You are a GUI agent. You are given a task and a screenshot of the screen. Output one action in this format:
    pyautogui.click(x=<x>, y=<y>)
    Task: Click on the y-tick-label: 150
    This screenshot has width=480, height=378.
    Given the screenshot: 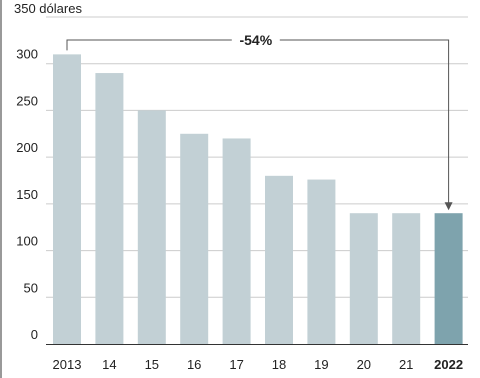 What is the action you would take?
    pyautogui.click(x=27, y=194)
    